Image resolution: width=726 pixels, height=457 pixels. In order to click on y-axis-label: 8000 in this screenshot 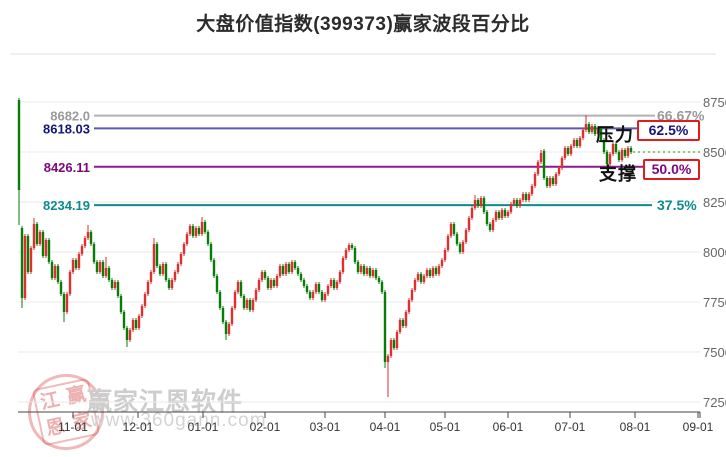, I will do `click(714, 252)`.